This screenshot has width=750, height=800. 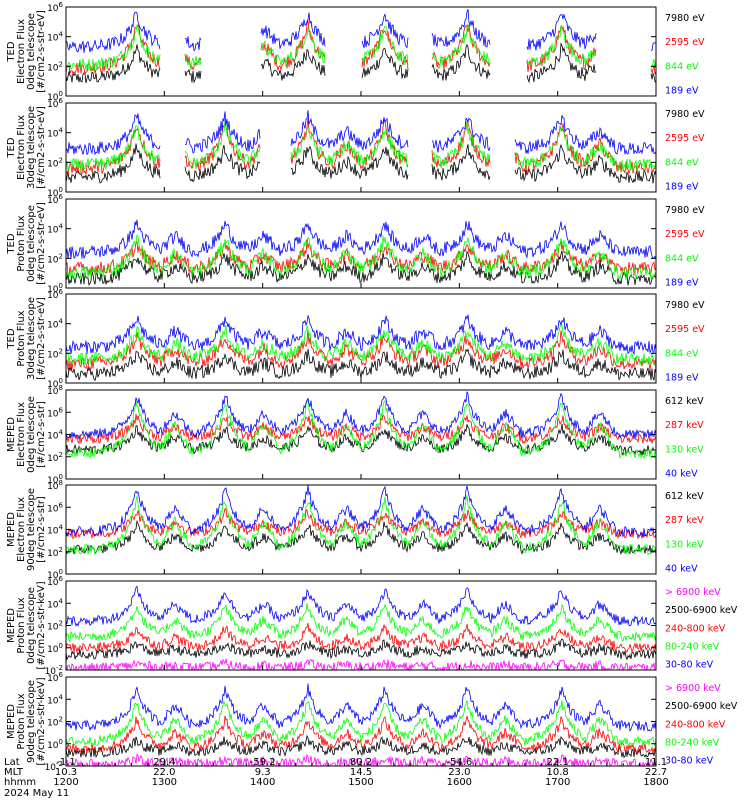 I want to click on x-tick-label-lat-3: -59.2, so click(x=263, y=762).